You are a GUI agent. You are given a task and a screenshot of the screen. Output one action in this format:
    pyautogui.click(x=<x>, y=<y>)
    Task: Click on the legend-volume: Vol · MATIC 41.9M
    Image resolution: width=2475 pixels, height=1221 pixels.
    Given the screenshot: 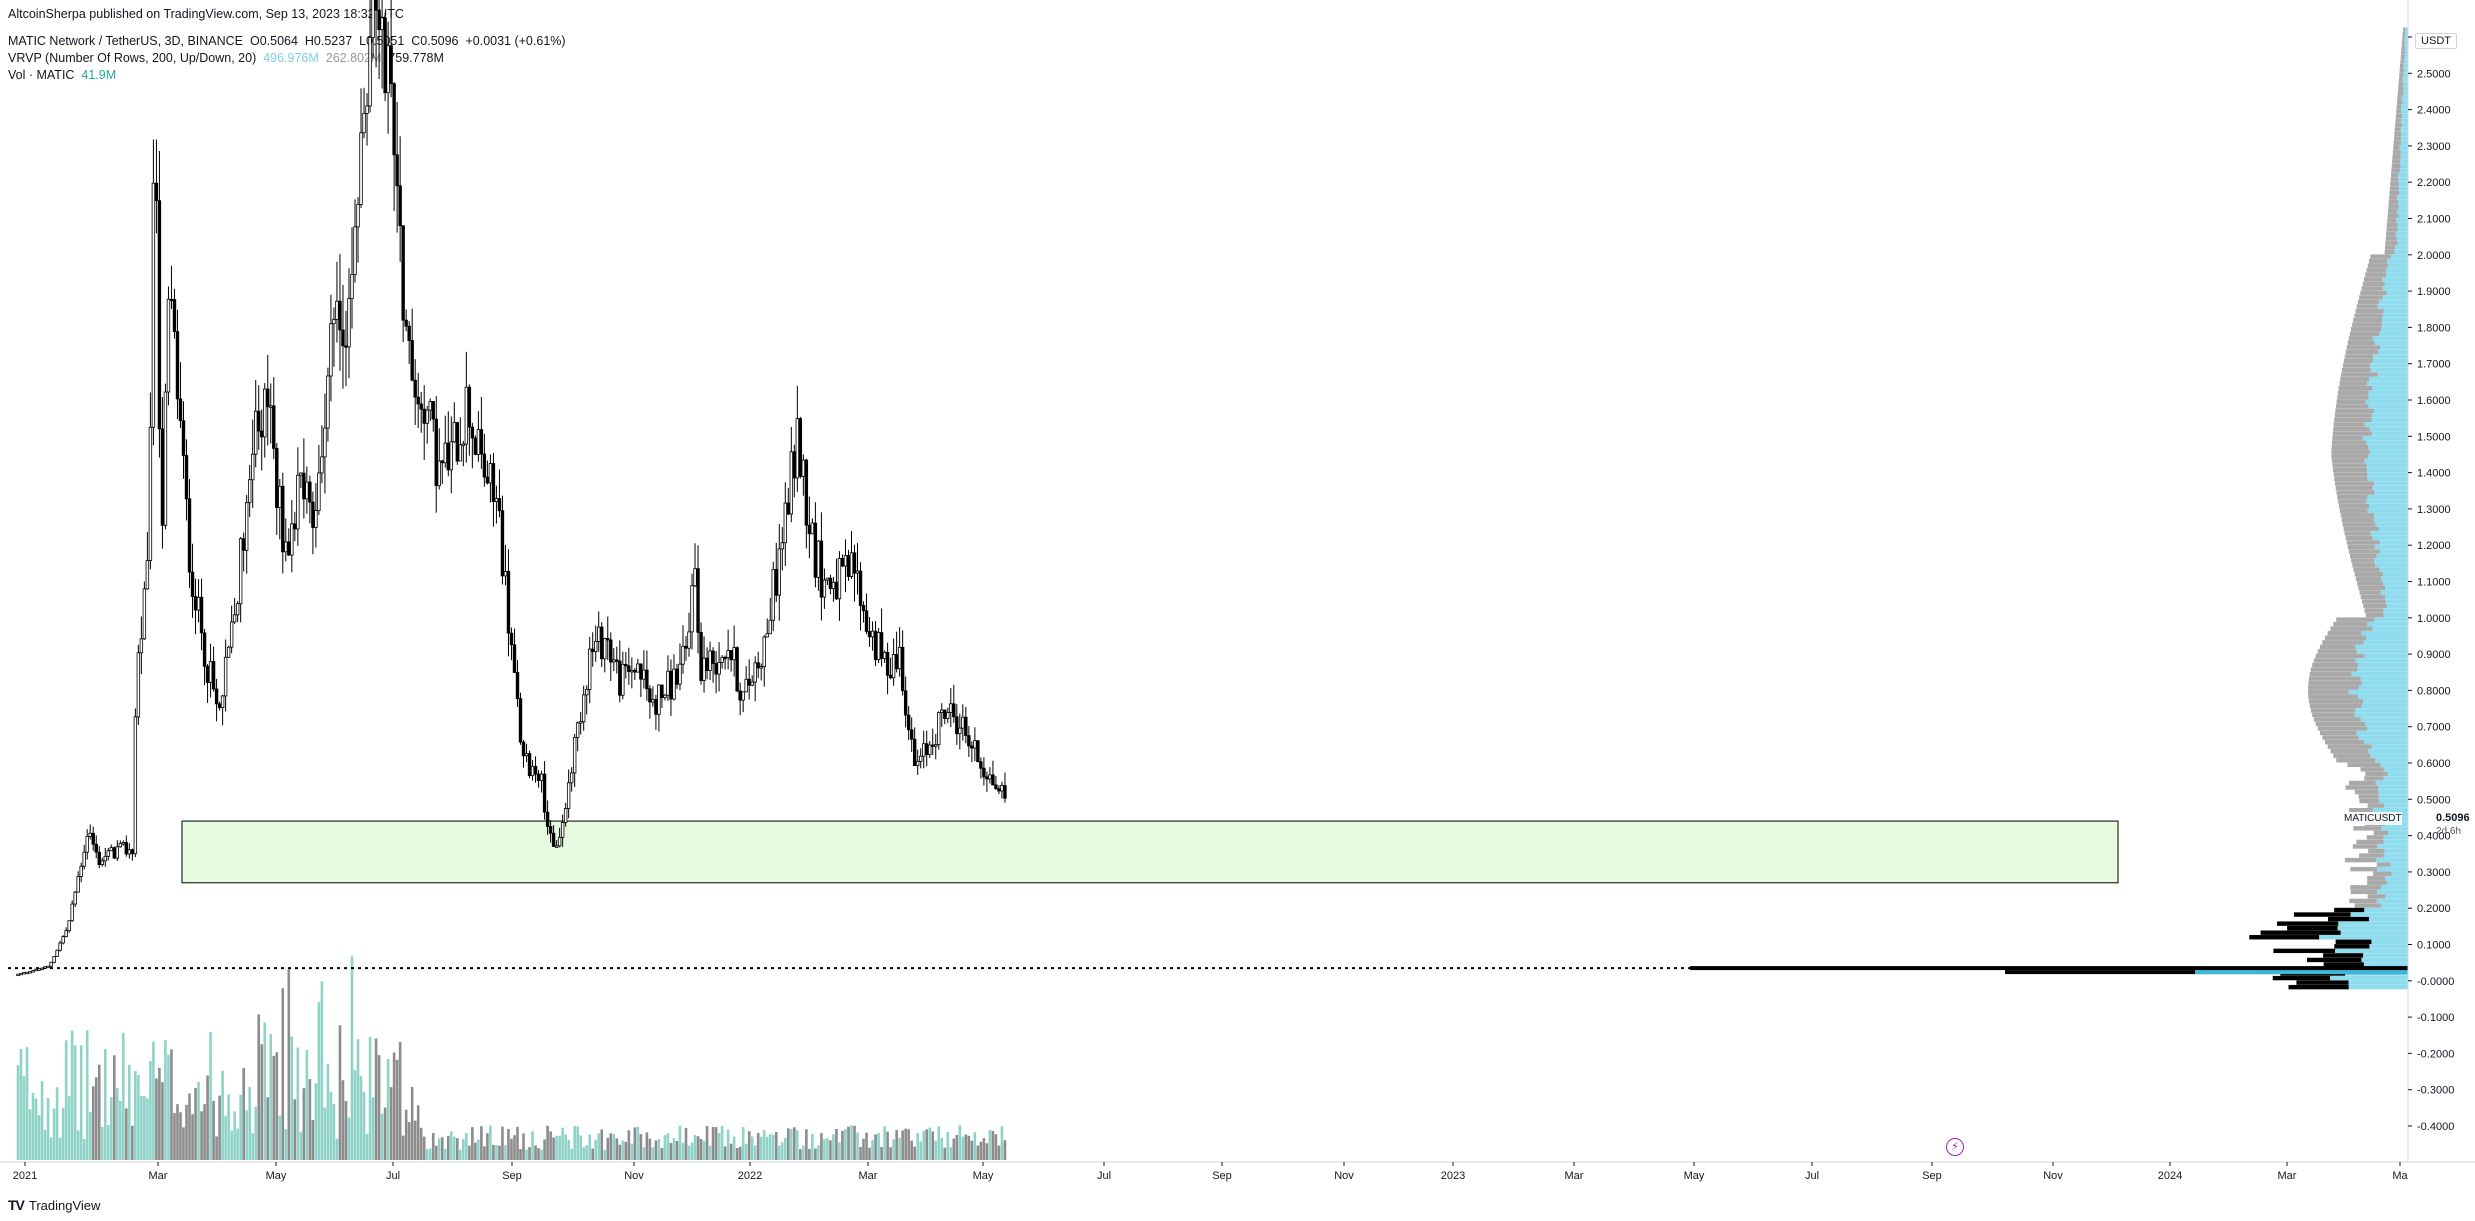 What is the action you would take?
    pyautogui.click(x=62, y=75)
    